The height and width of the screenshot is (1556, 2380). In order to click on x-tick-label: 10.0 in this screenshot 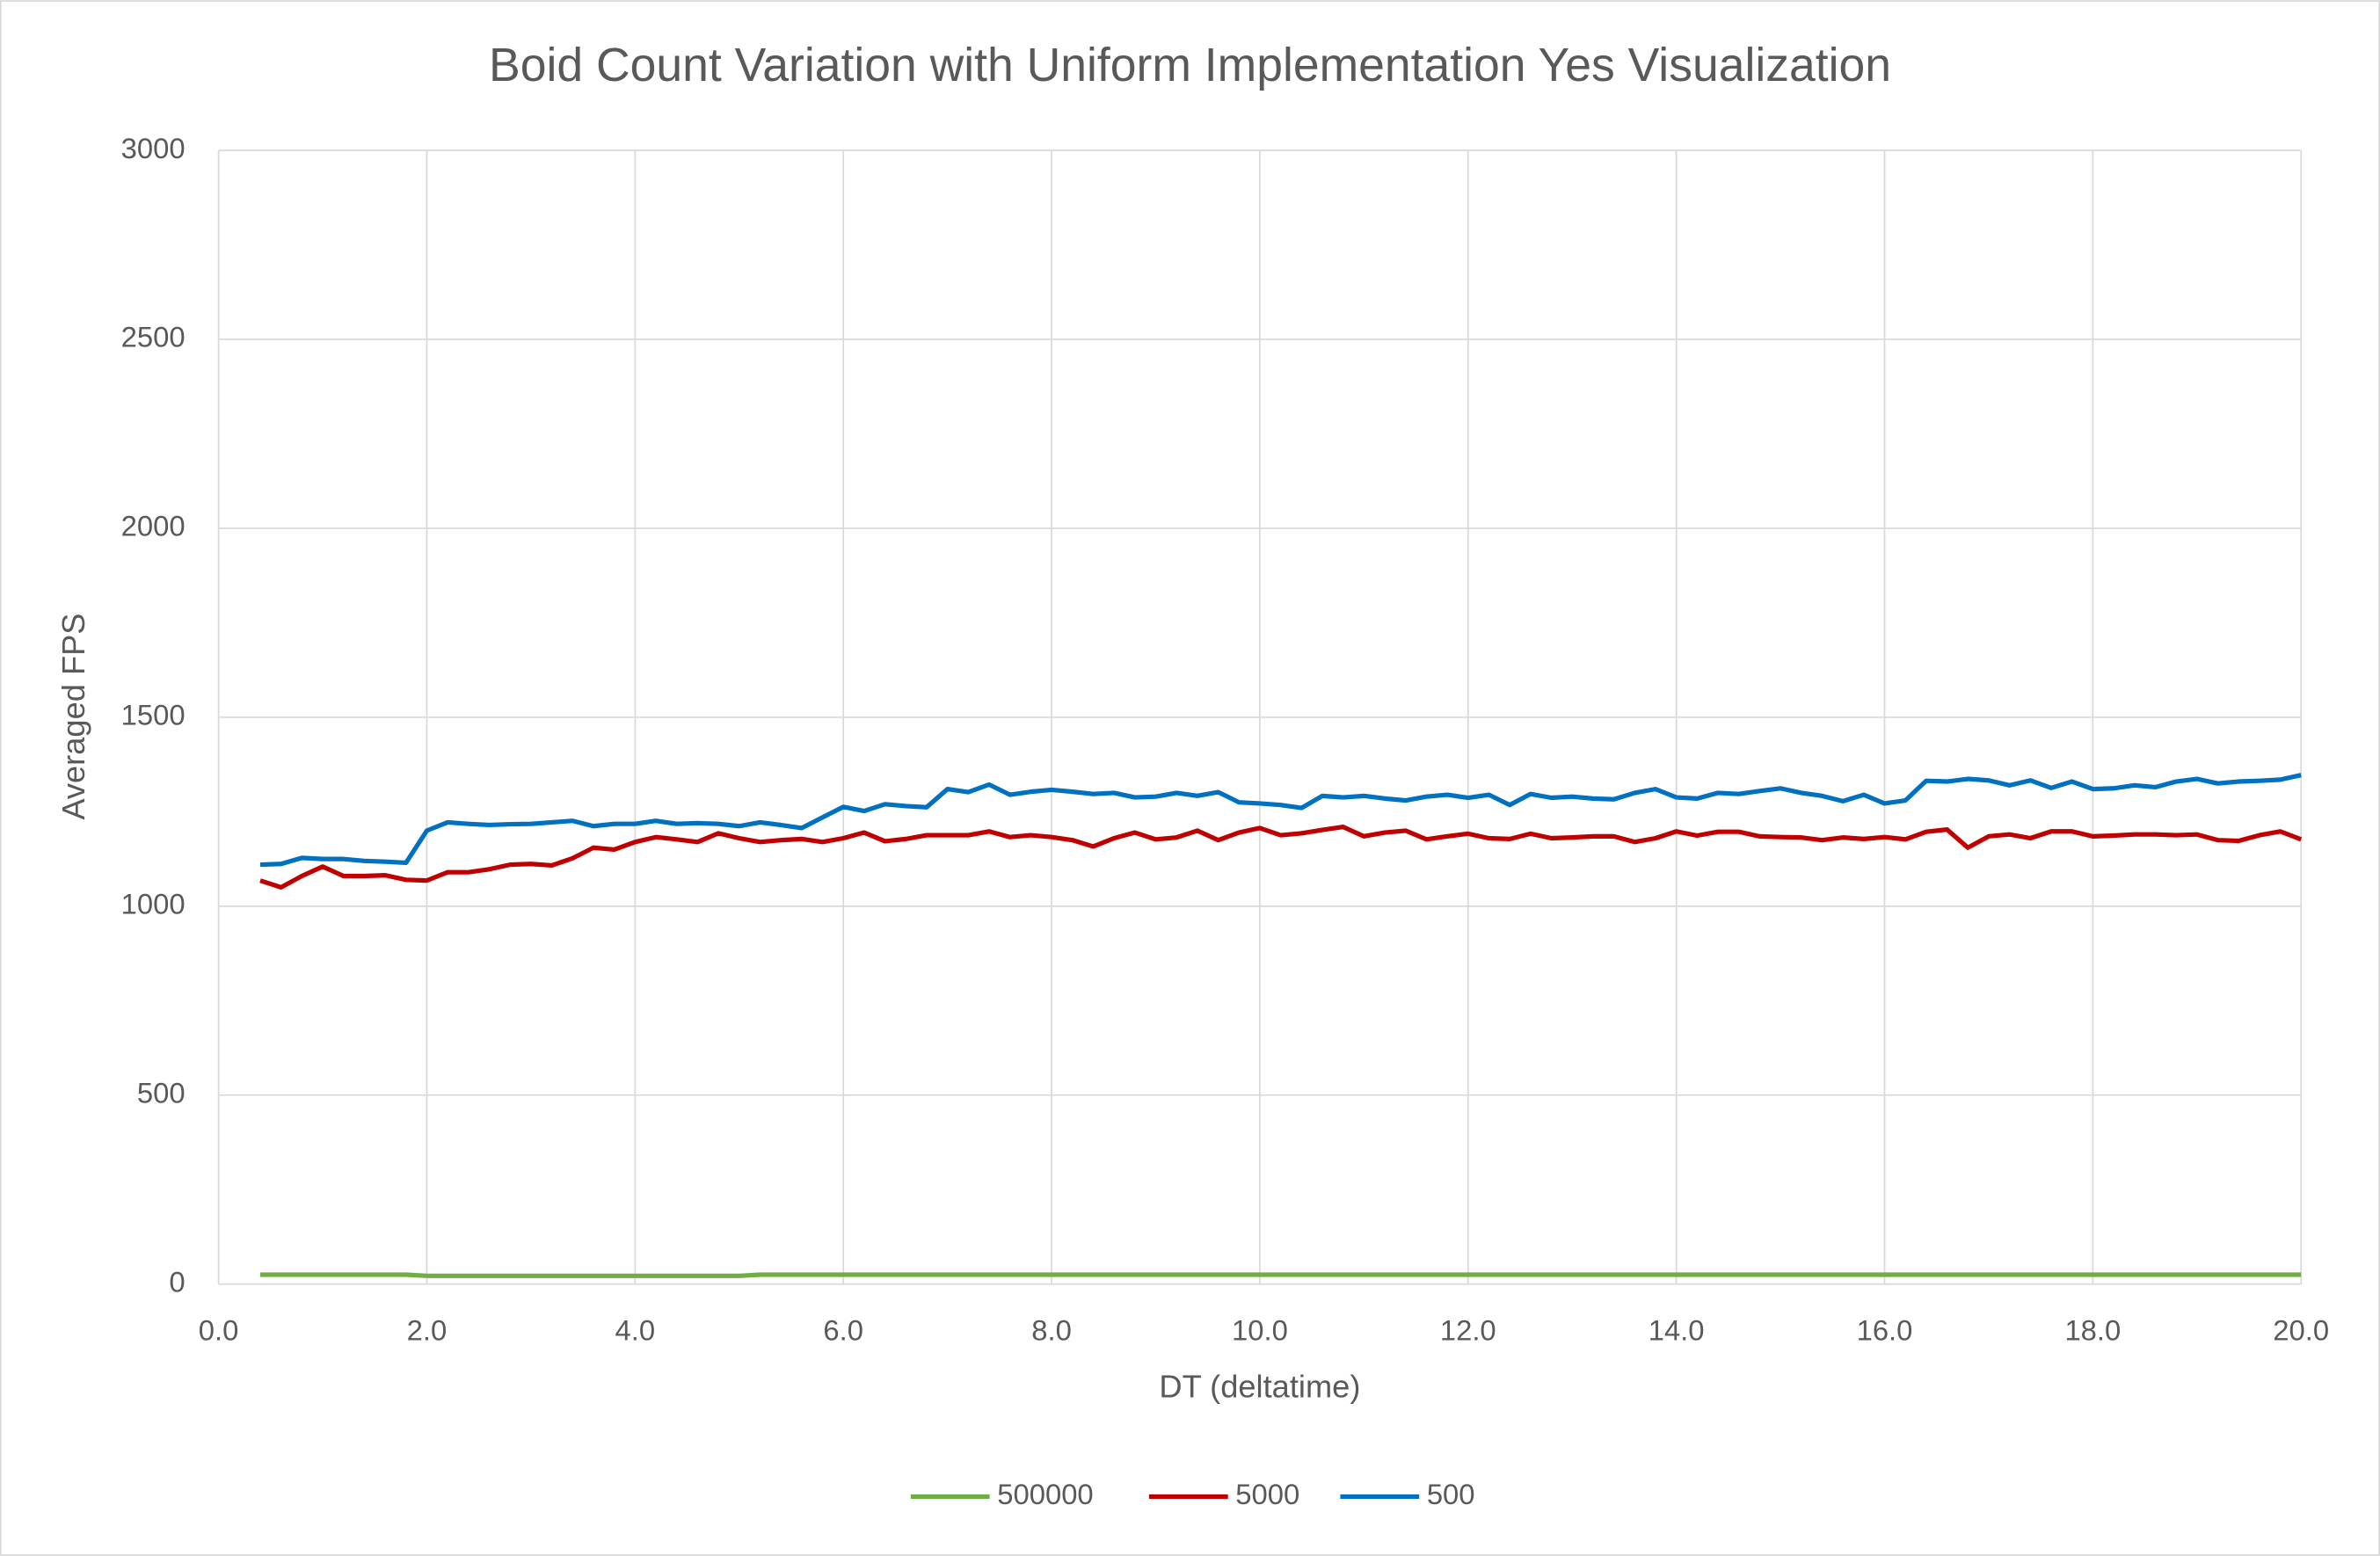, I will do `click(1260, 1330)`.